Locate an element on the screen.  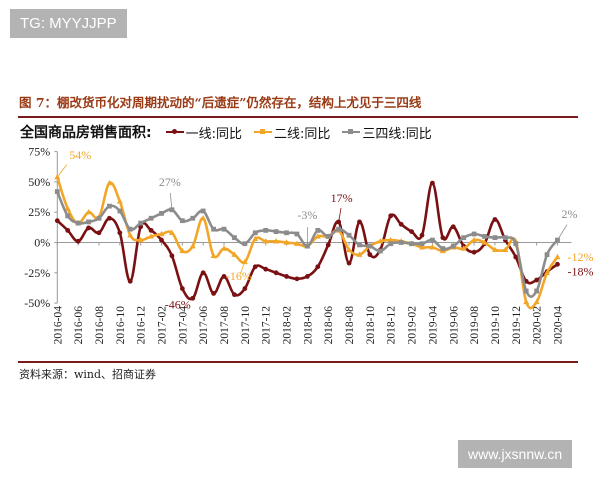
watermark-bottom-right: www.jxsnnw.cn is located at coordinates (515, 454).